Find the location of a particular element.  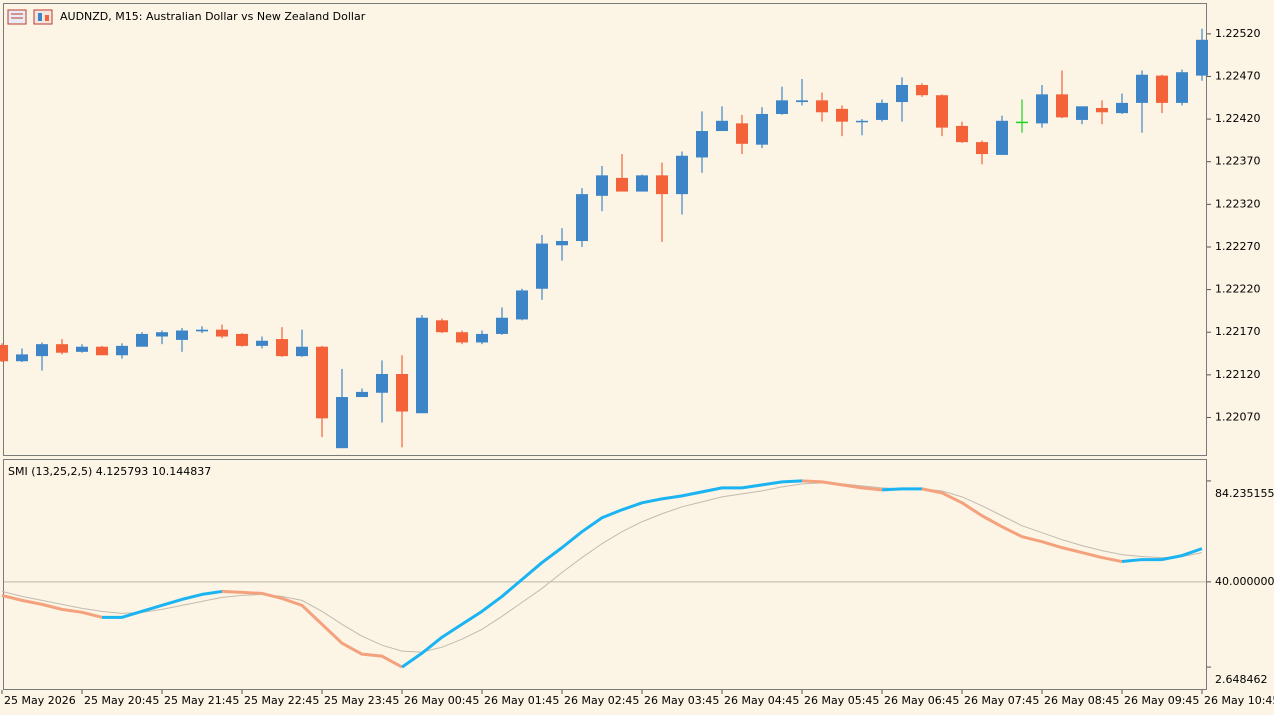

y-tick-label: 1.22420 is located at coordinates (1238, 118).